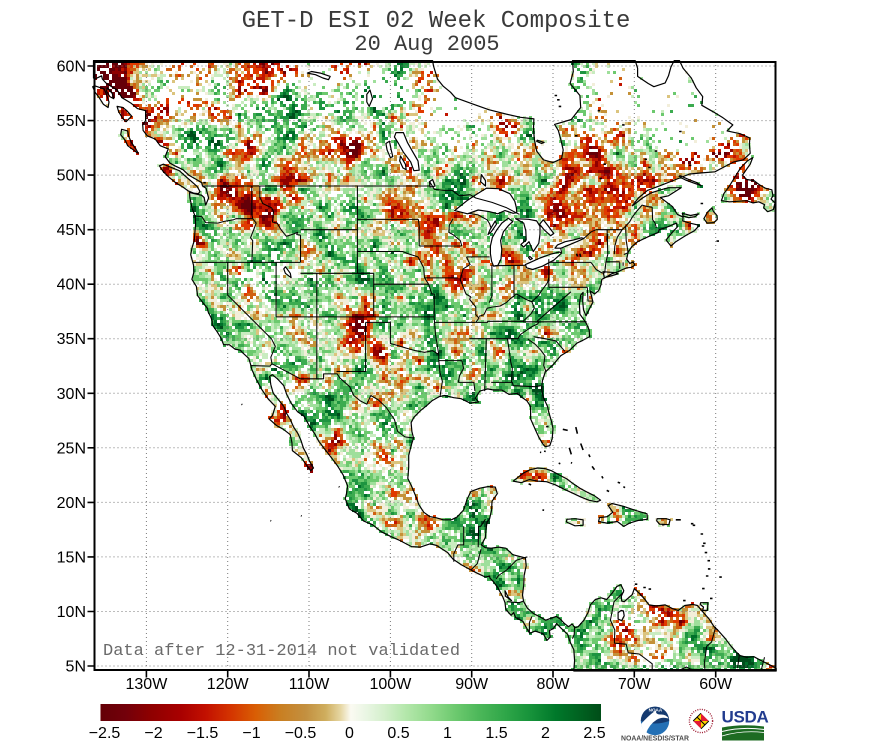  I want to click on svg-text:Data after 12-31-2014 not vali: Data after 12-31-2014 not validated, so click(281, 651).